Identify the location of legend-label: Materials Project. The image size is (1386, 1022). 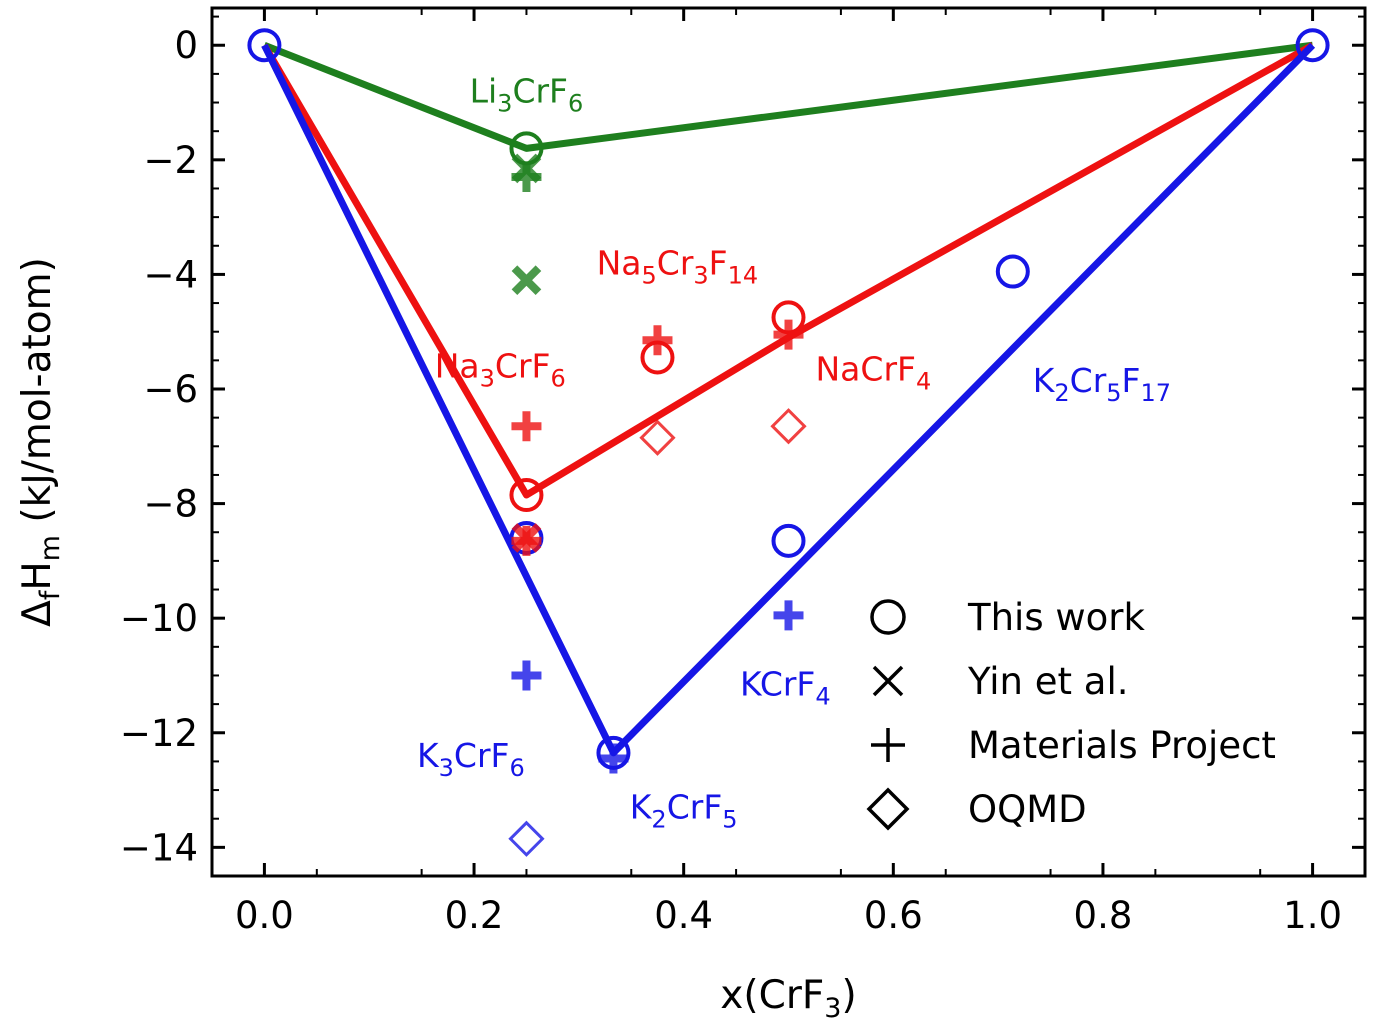
(1122, 745).